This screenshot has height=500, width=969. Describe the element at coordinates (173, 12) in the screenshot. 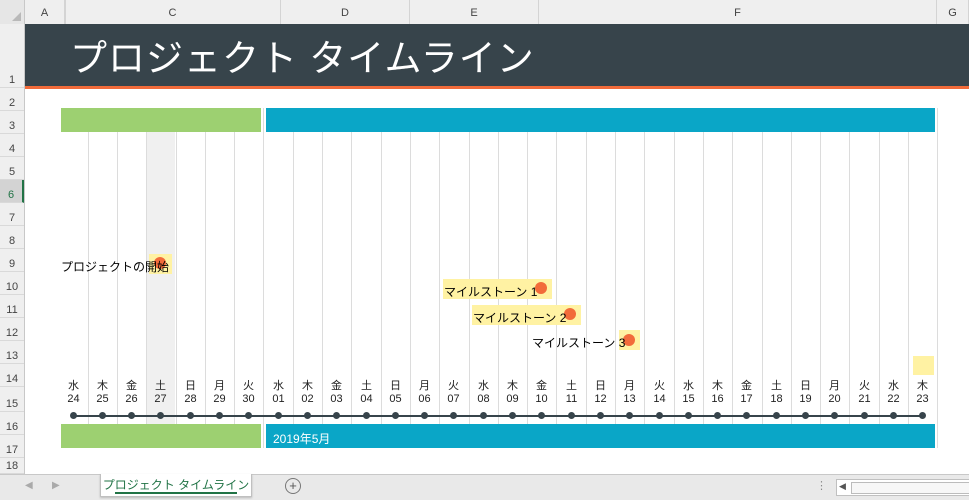

I see `col-header-c: C` at that location.